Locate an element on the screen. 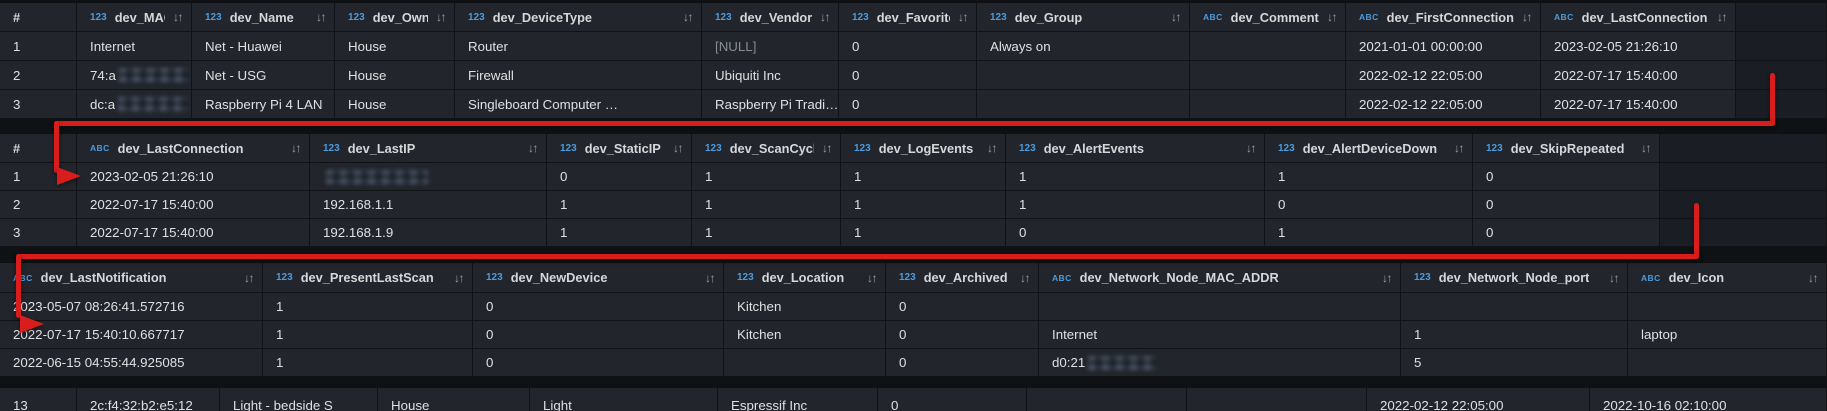  column-header-dev_Icon: ABC dev_Icon ↓↑ is located at coordinates (1727, 278).